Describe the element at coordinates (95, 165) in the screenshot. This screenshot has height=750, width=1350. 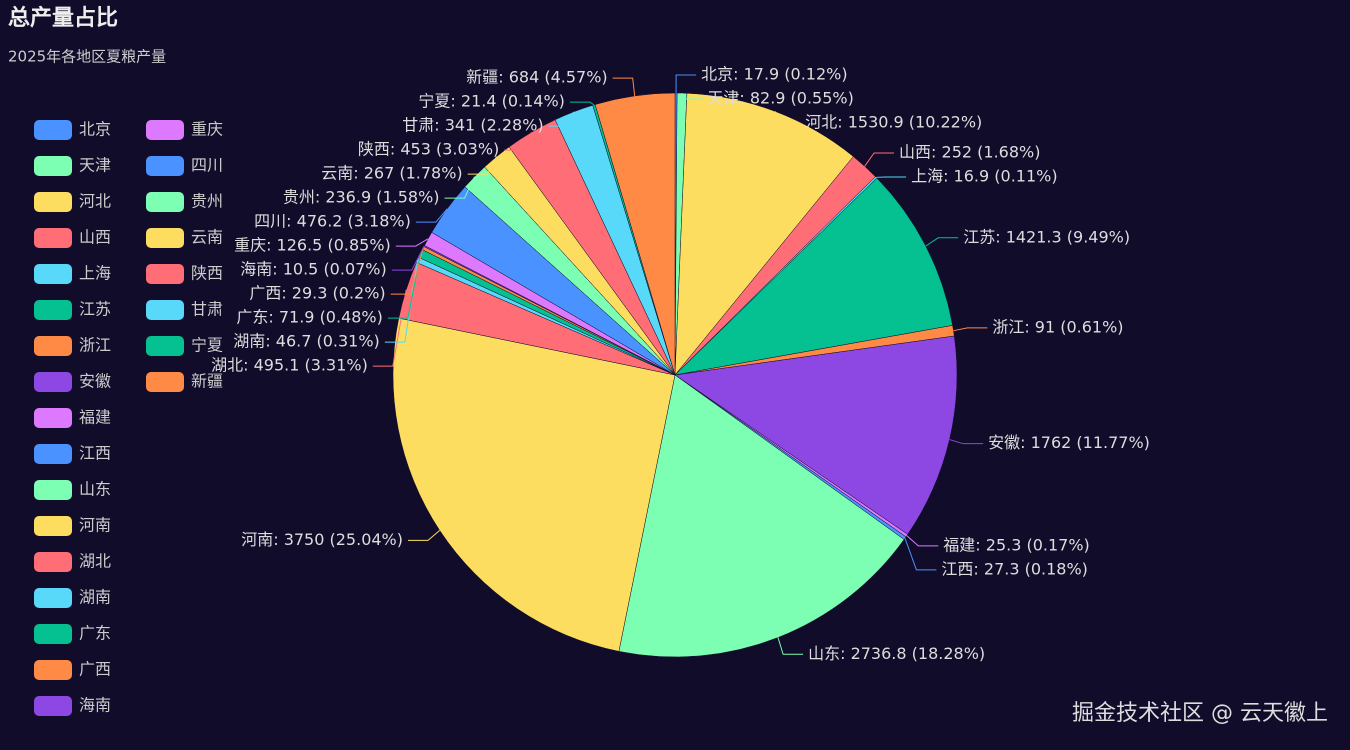
I see `legend-label: 天津` at that location.